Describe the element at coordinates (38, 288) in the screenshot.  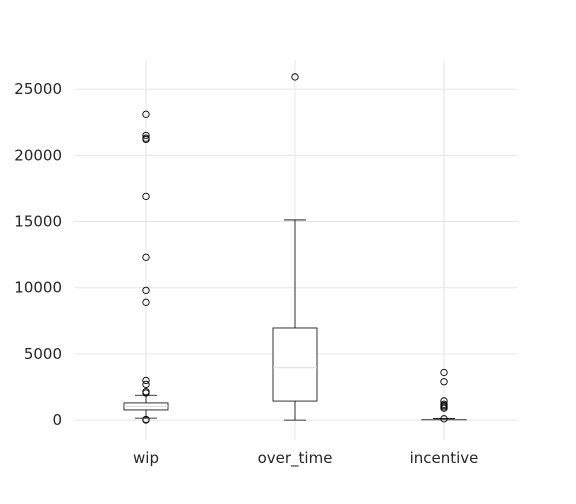
I see `y-tick-label: 10000` at that location.